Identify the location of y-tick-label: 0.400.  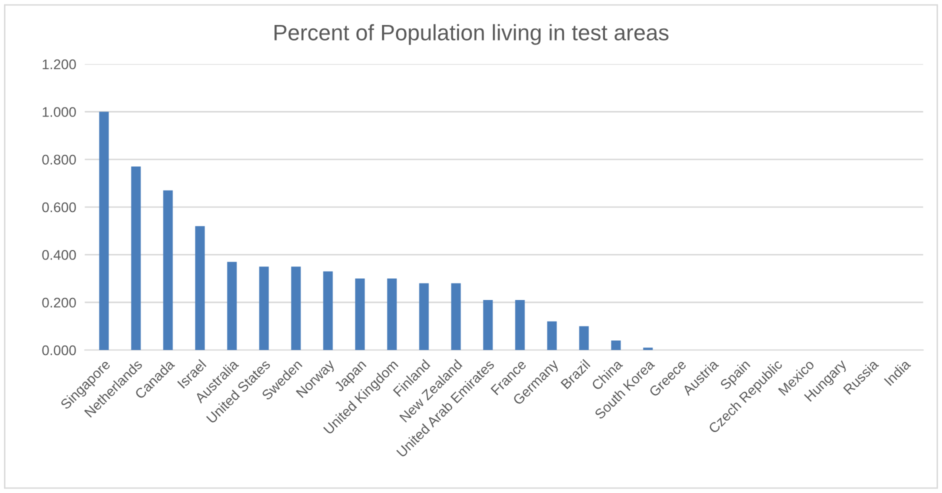
(59, 255).